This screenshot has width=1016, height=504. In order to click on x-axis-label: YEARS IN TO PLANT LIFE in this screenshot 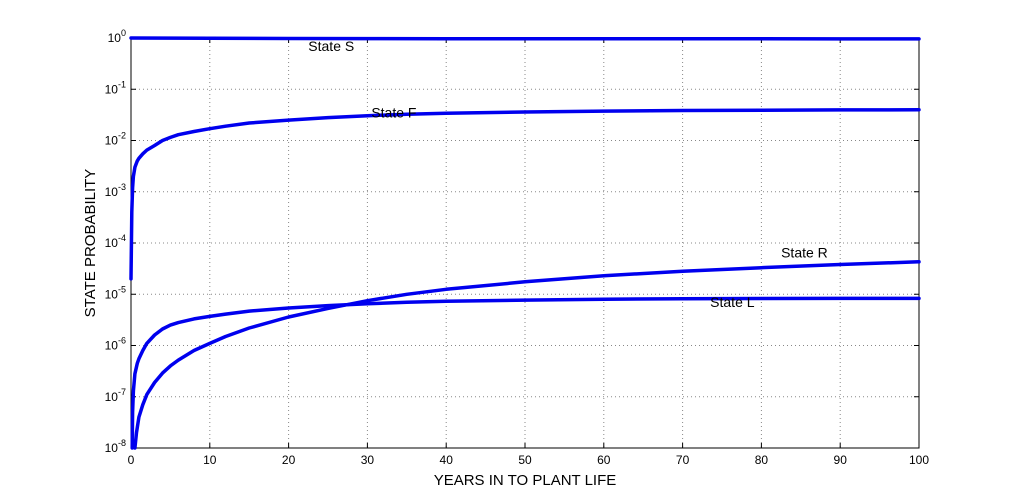, I will do `click(525, 480)`.